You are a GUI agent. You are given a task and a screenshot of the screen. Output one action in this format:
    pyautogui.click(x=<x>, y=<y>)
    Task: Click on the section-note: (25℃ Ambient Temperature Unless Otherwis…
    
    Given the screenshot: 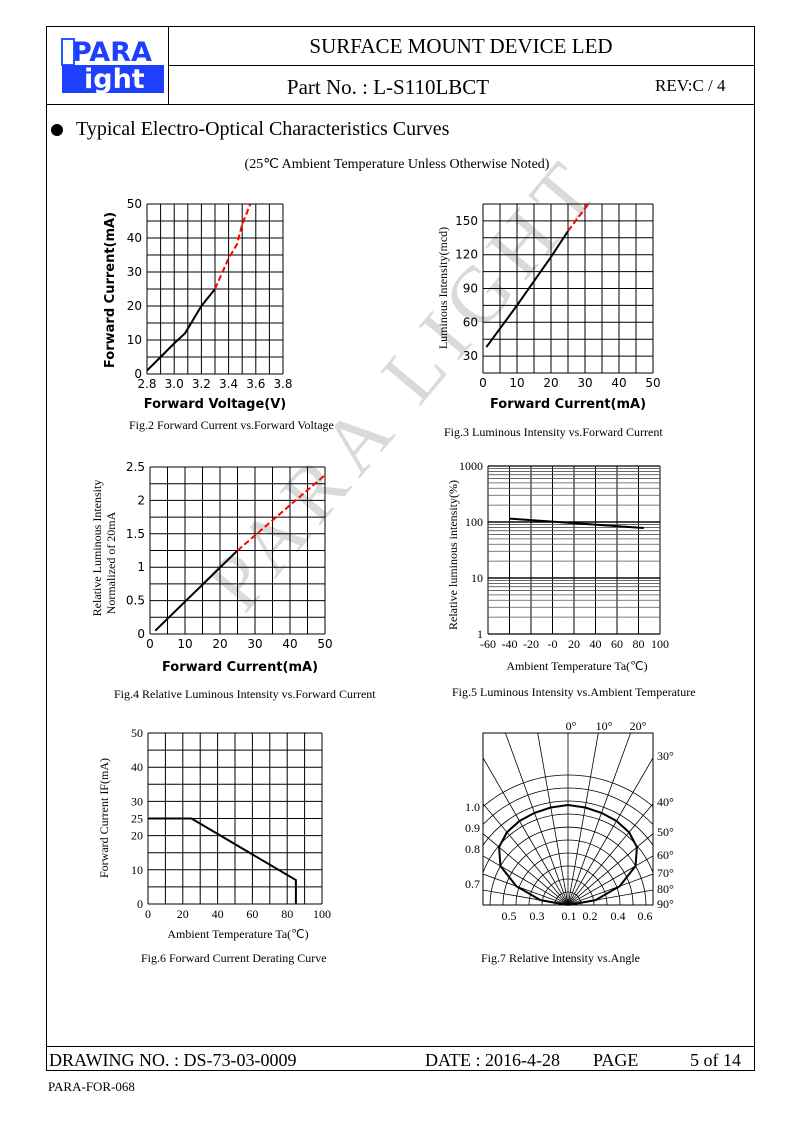 What is the action you would take?
    pyautogui.click(x=397, y=164)
    